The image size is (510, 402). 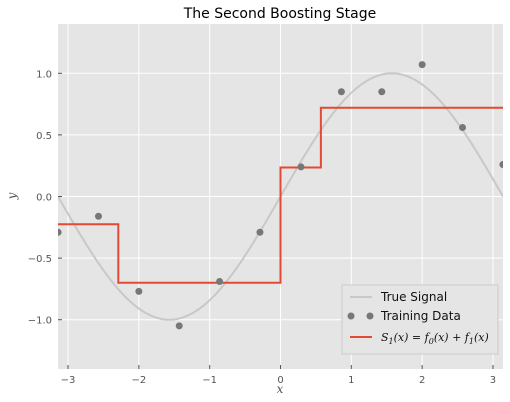 What do you see at coordinates (12, 196) in the screenshot?
I see `y-axis-label: y` at bounding box center [12, 196].